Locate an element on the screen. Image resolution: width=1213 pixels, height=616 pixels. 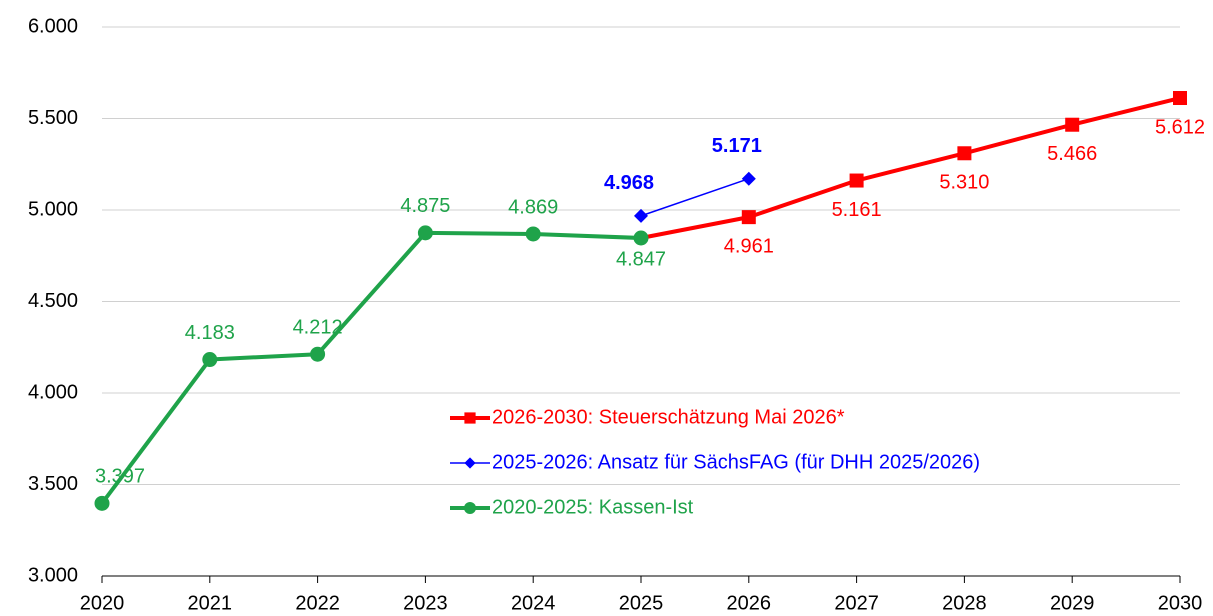
y-tick-label: 4.000 is located at coordinates (53, 392).